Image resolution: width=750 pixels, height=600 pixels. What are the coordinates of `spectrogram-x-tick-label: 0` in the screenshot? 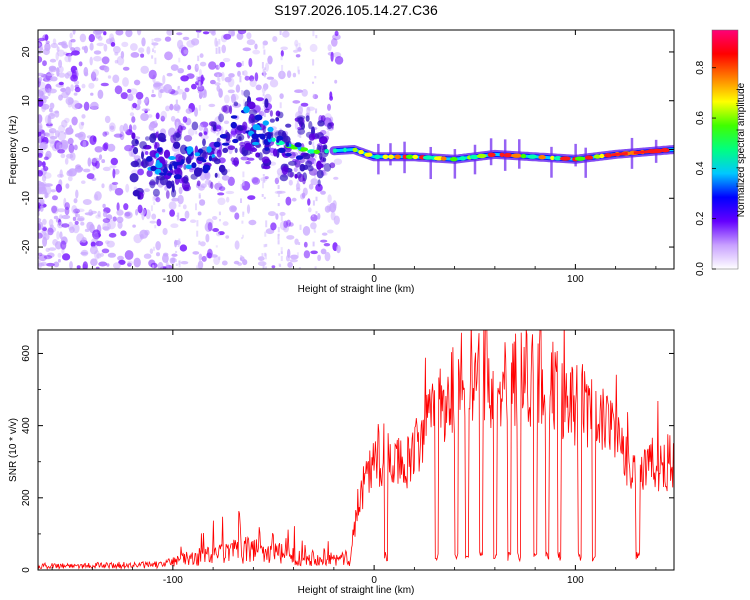 It's located at (374, 279).